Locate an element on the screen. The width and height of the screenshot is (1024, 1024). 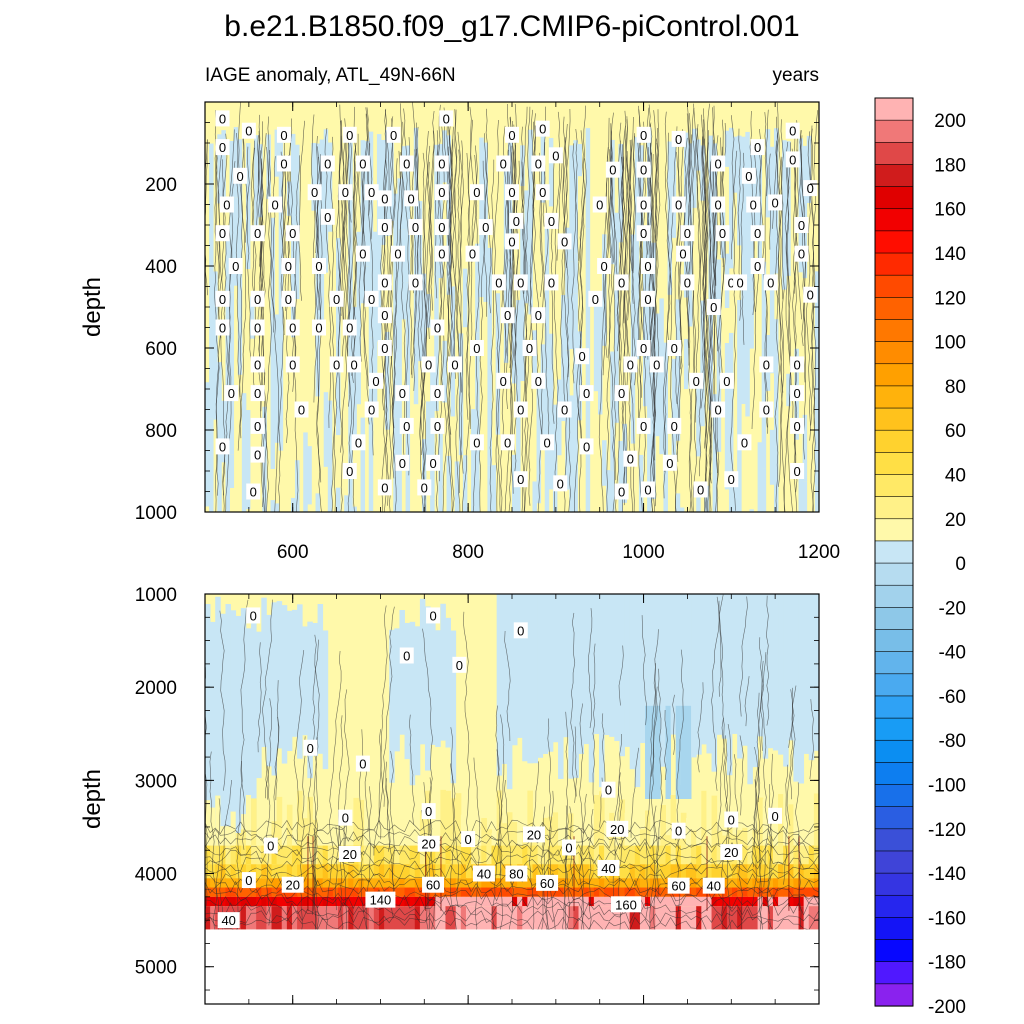
svg-text: 40 is located at coordinates (228, 920).